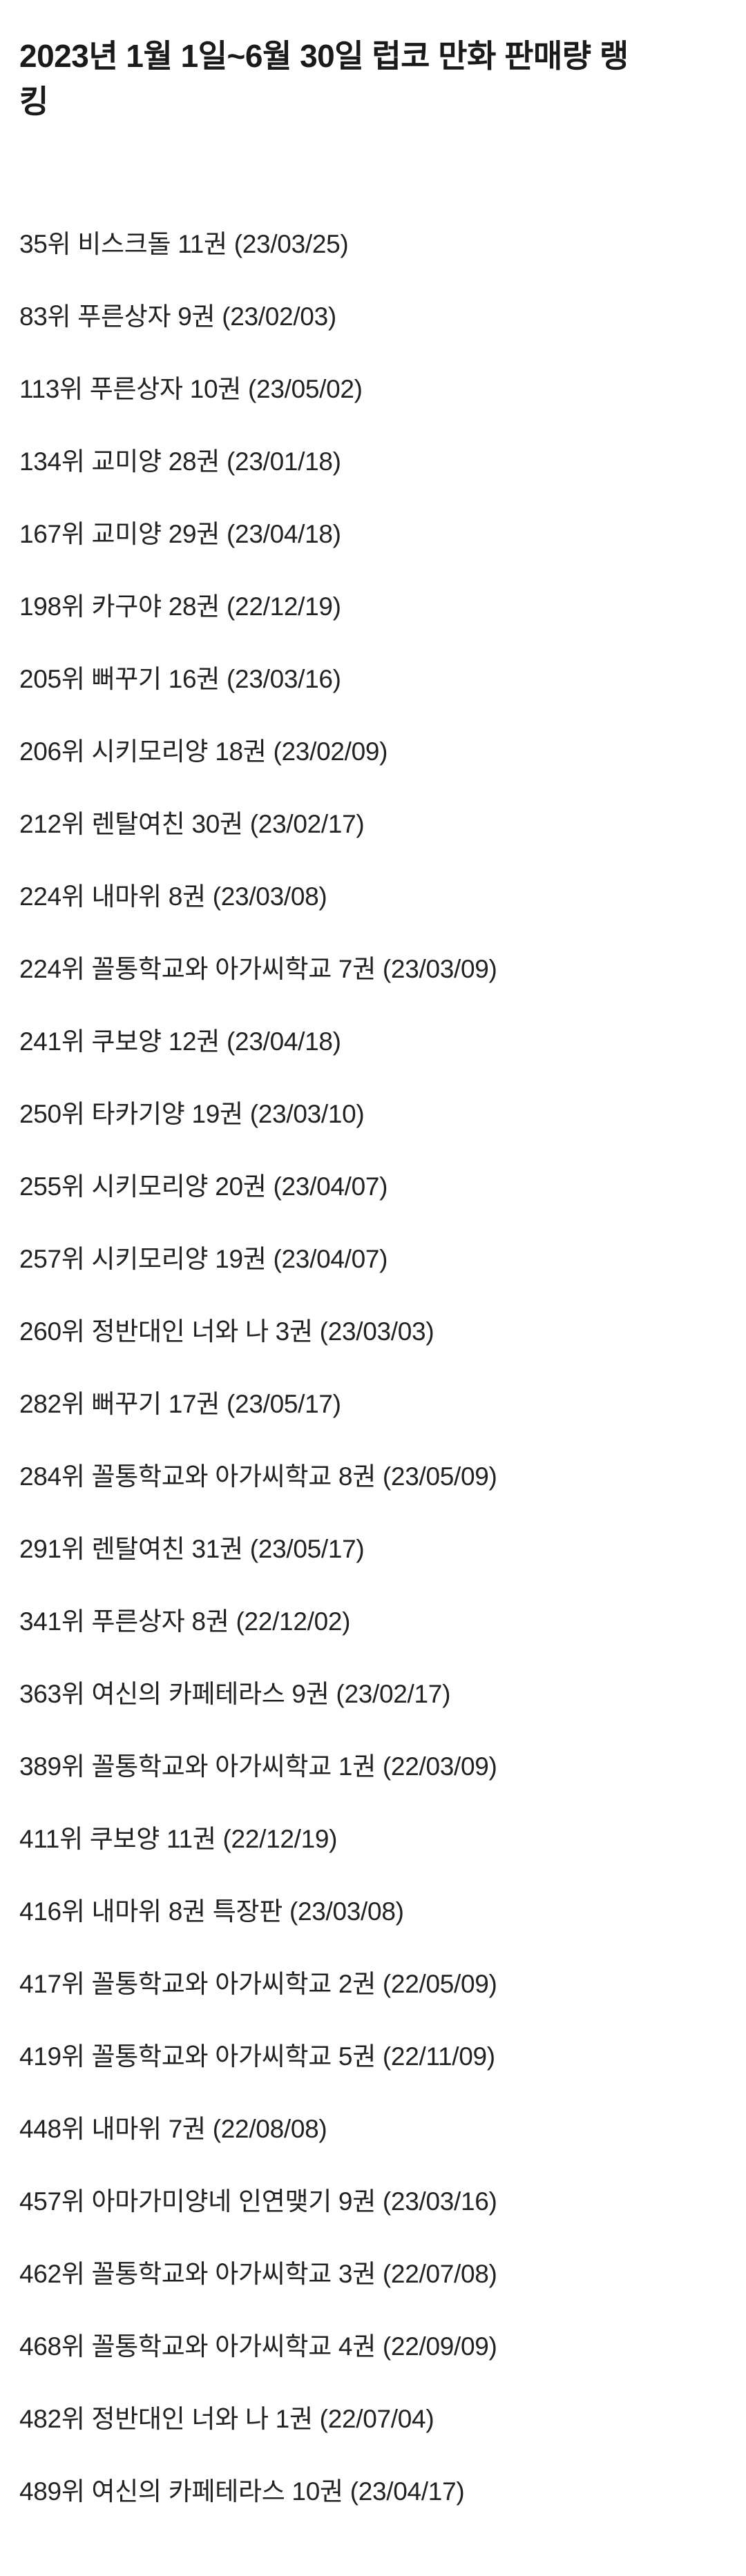 This screenshot has height=2576, width=746. What do you see at coordinates (258, 969) in the screenshot?
I see `ranking-entry: 224위 꼴통학교와 아가씨학교 7권 (23/03/09)` at bounding box center [258, 969].